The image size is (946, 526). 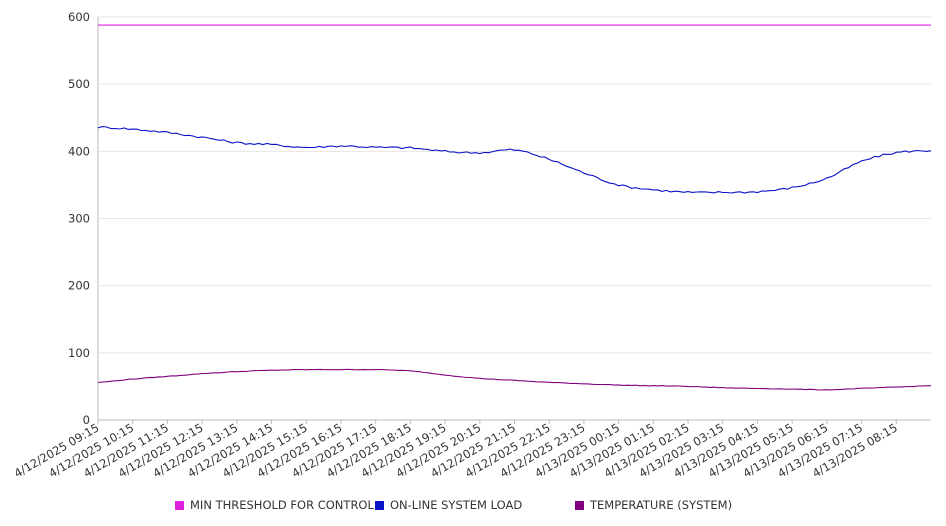 I want to click on y-tick-label: 300, so click(x=79, y=219).